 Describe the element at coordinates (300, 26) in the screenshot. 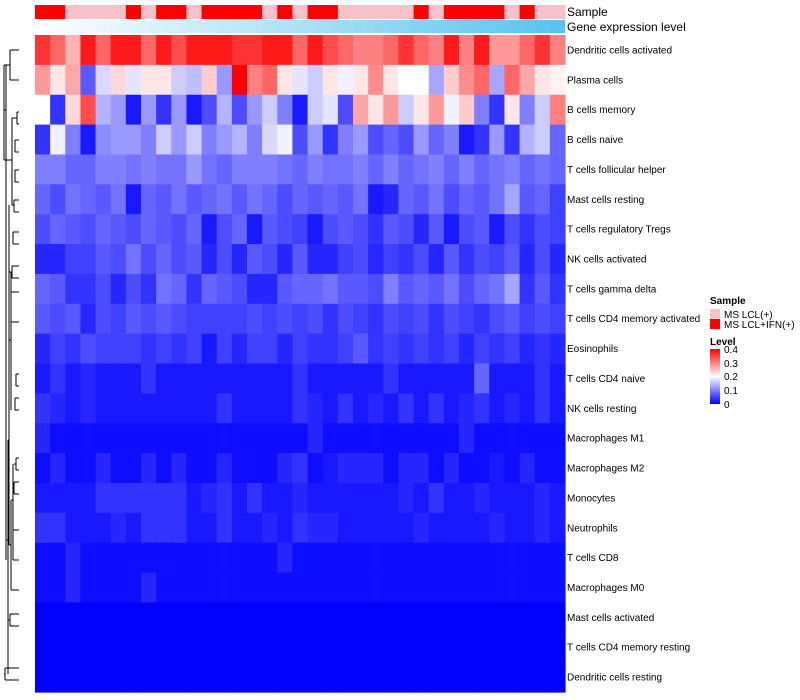

I see `gene-expression-annotation-bar` at that location.